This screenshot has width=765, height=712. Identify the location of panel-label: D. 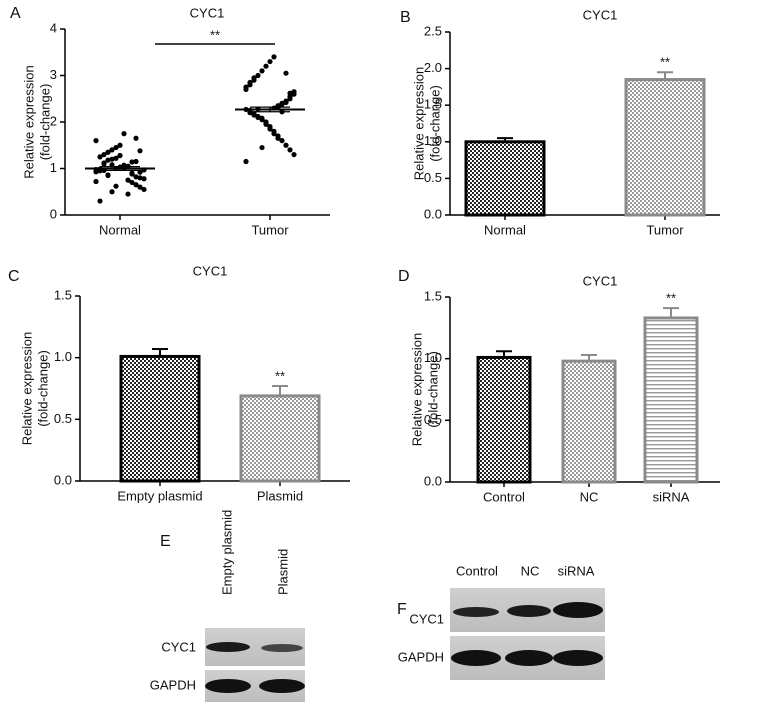
(404, 276).